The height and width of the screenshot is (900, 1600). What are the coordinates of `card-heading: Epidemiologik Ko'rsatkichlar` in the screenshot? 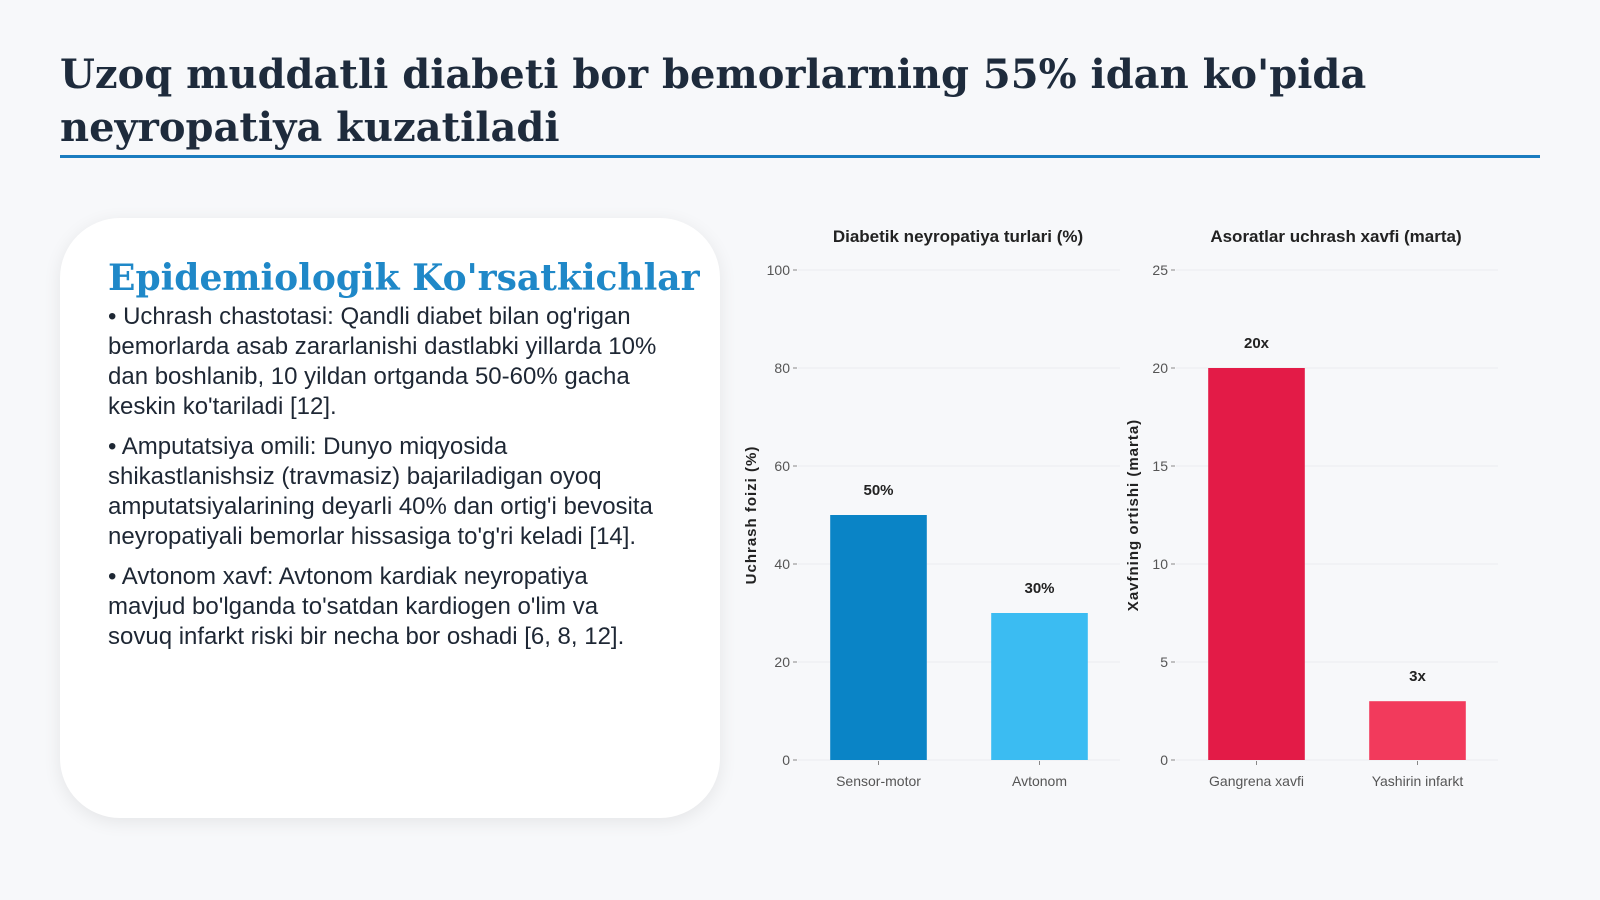 It's located at (404, 278).